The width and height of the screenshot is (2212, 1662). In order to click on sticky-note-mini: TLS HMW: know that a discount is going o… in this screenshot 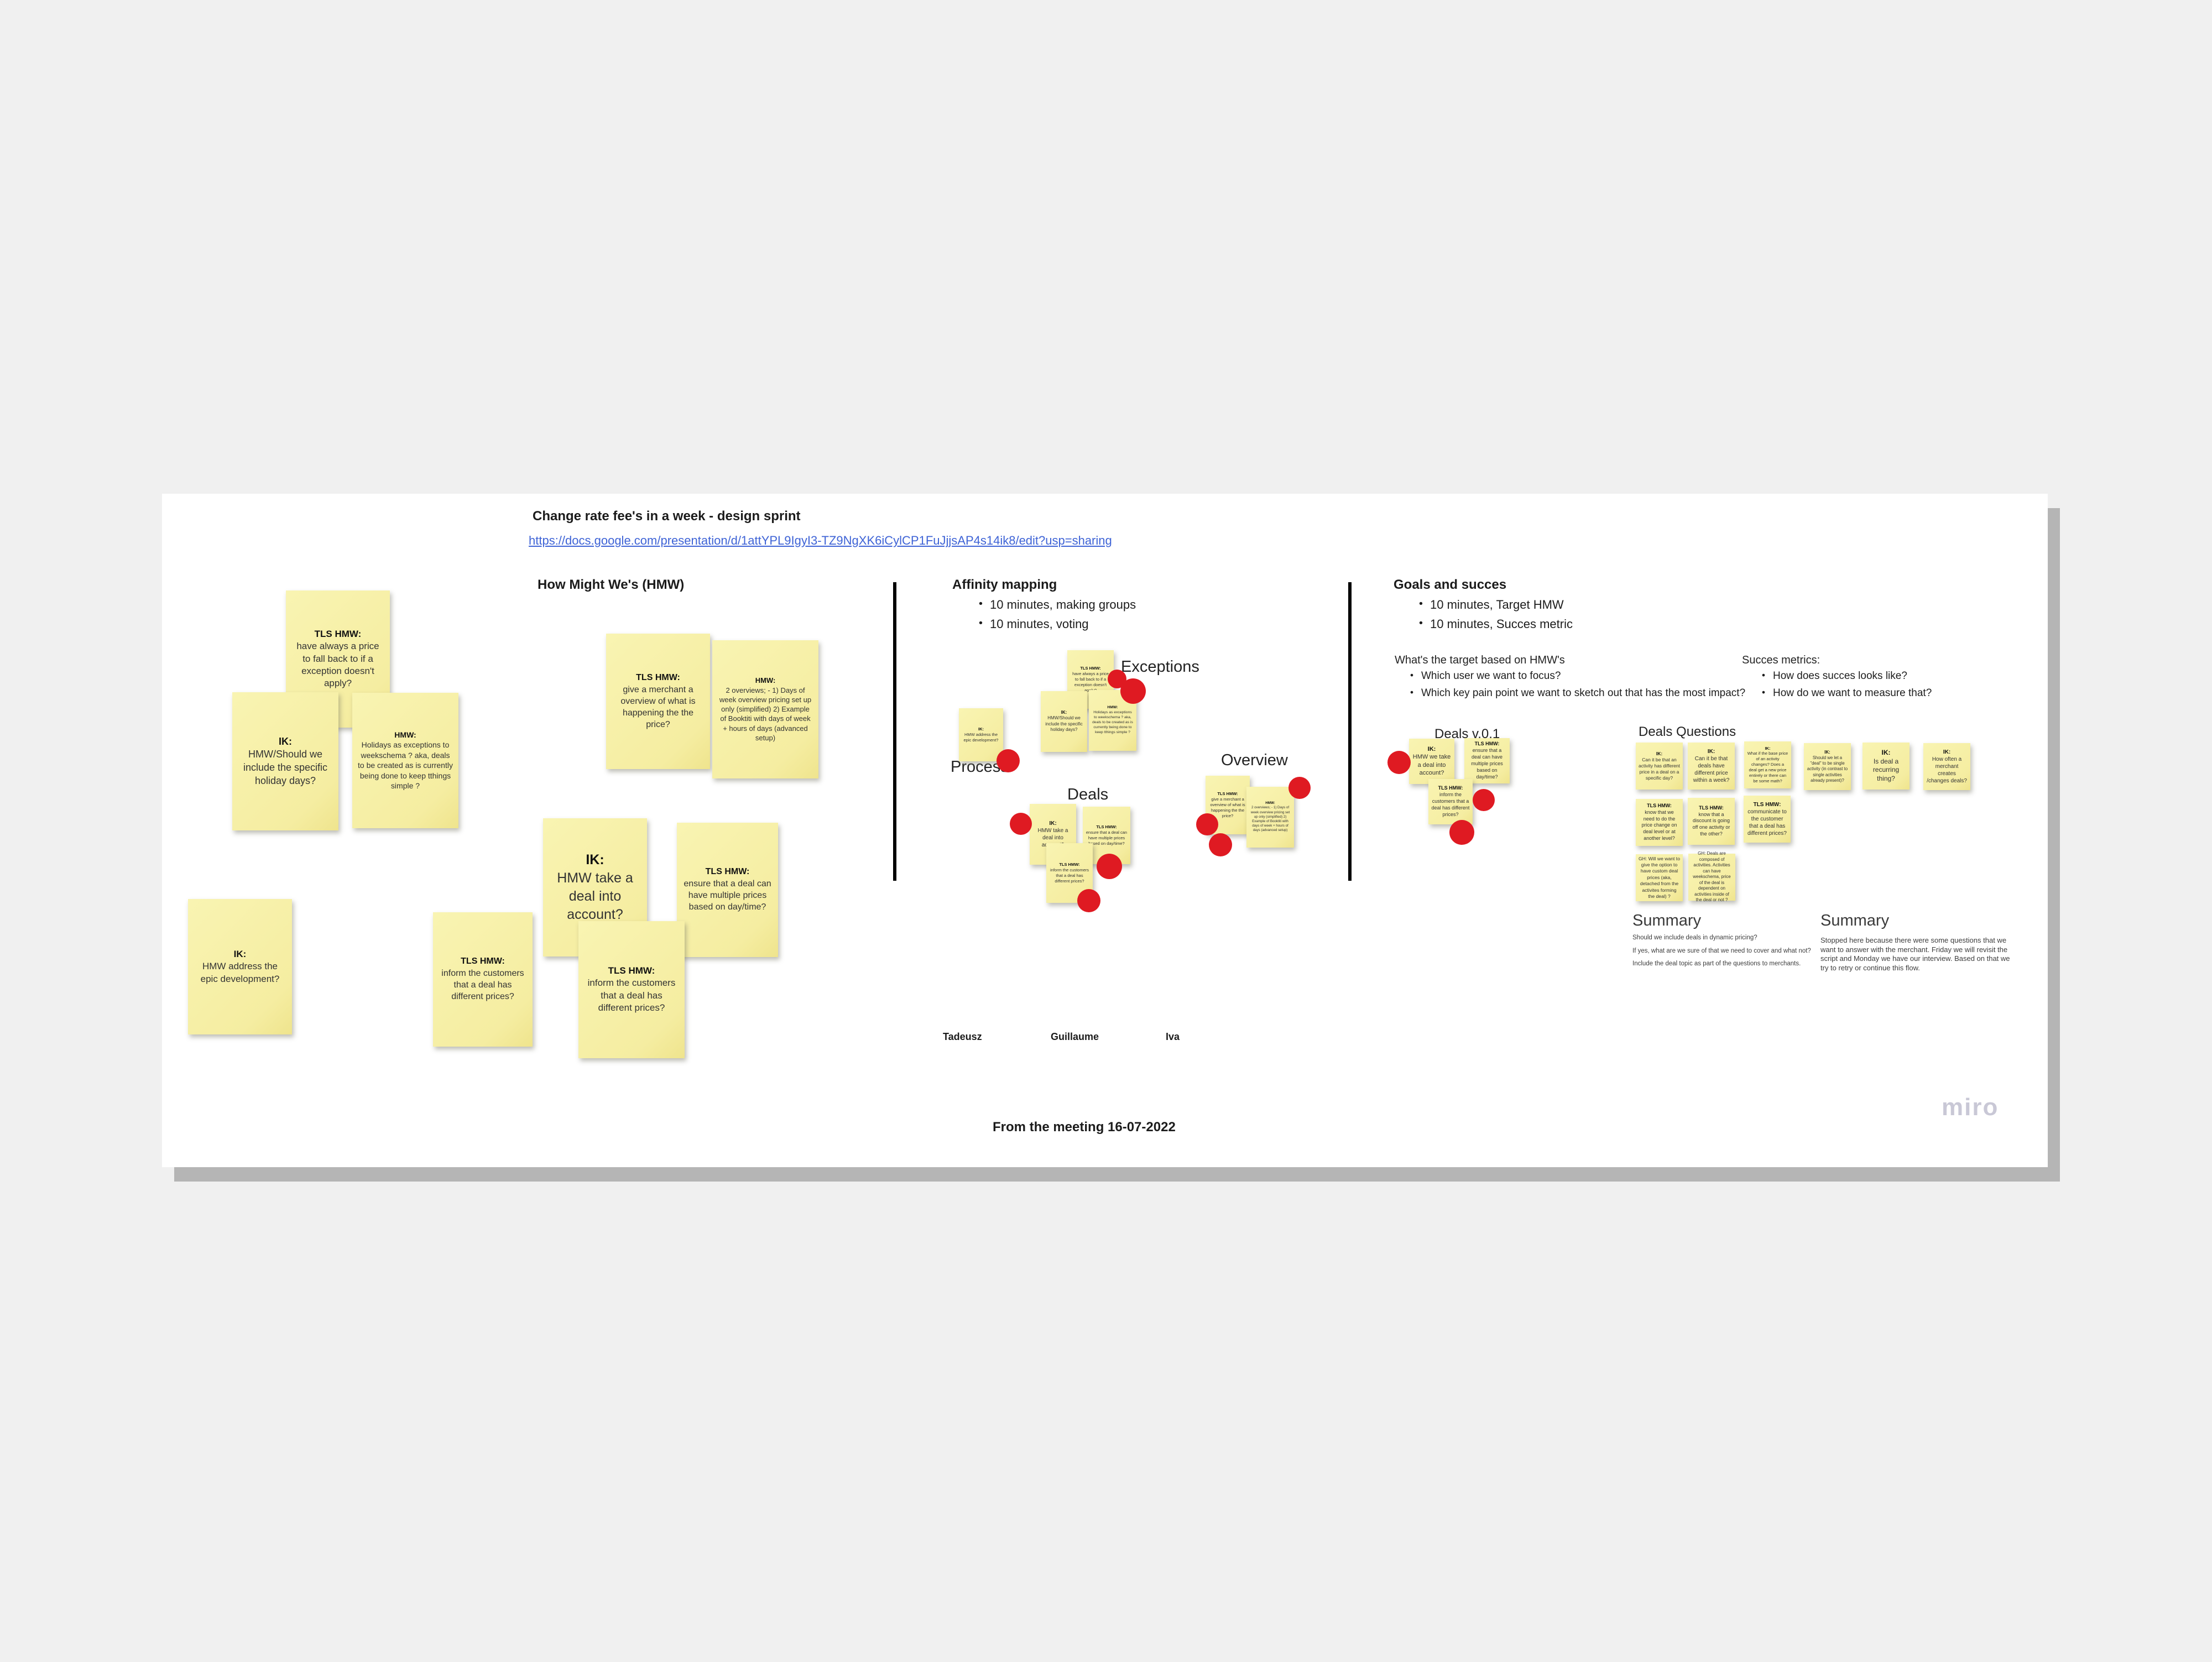, I will do `click(1712, 821)`.